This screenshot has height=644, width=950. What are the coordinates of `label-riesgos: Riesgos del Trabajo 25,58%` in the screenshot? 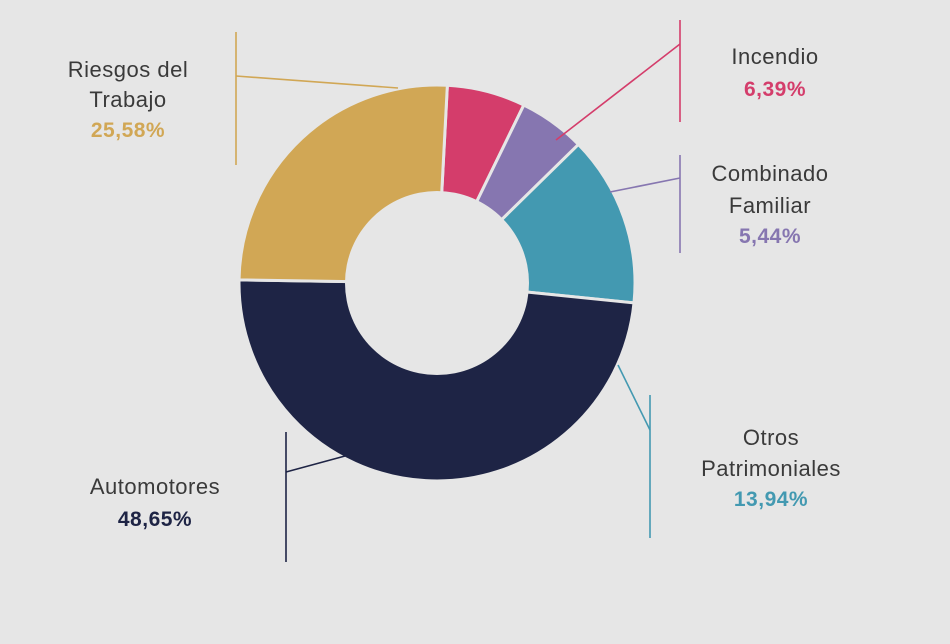 It's located at (128, 99).